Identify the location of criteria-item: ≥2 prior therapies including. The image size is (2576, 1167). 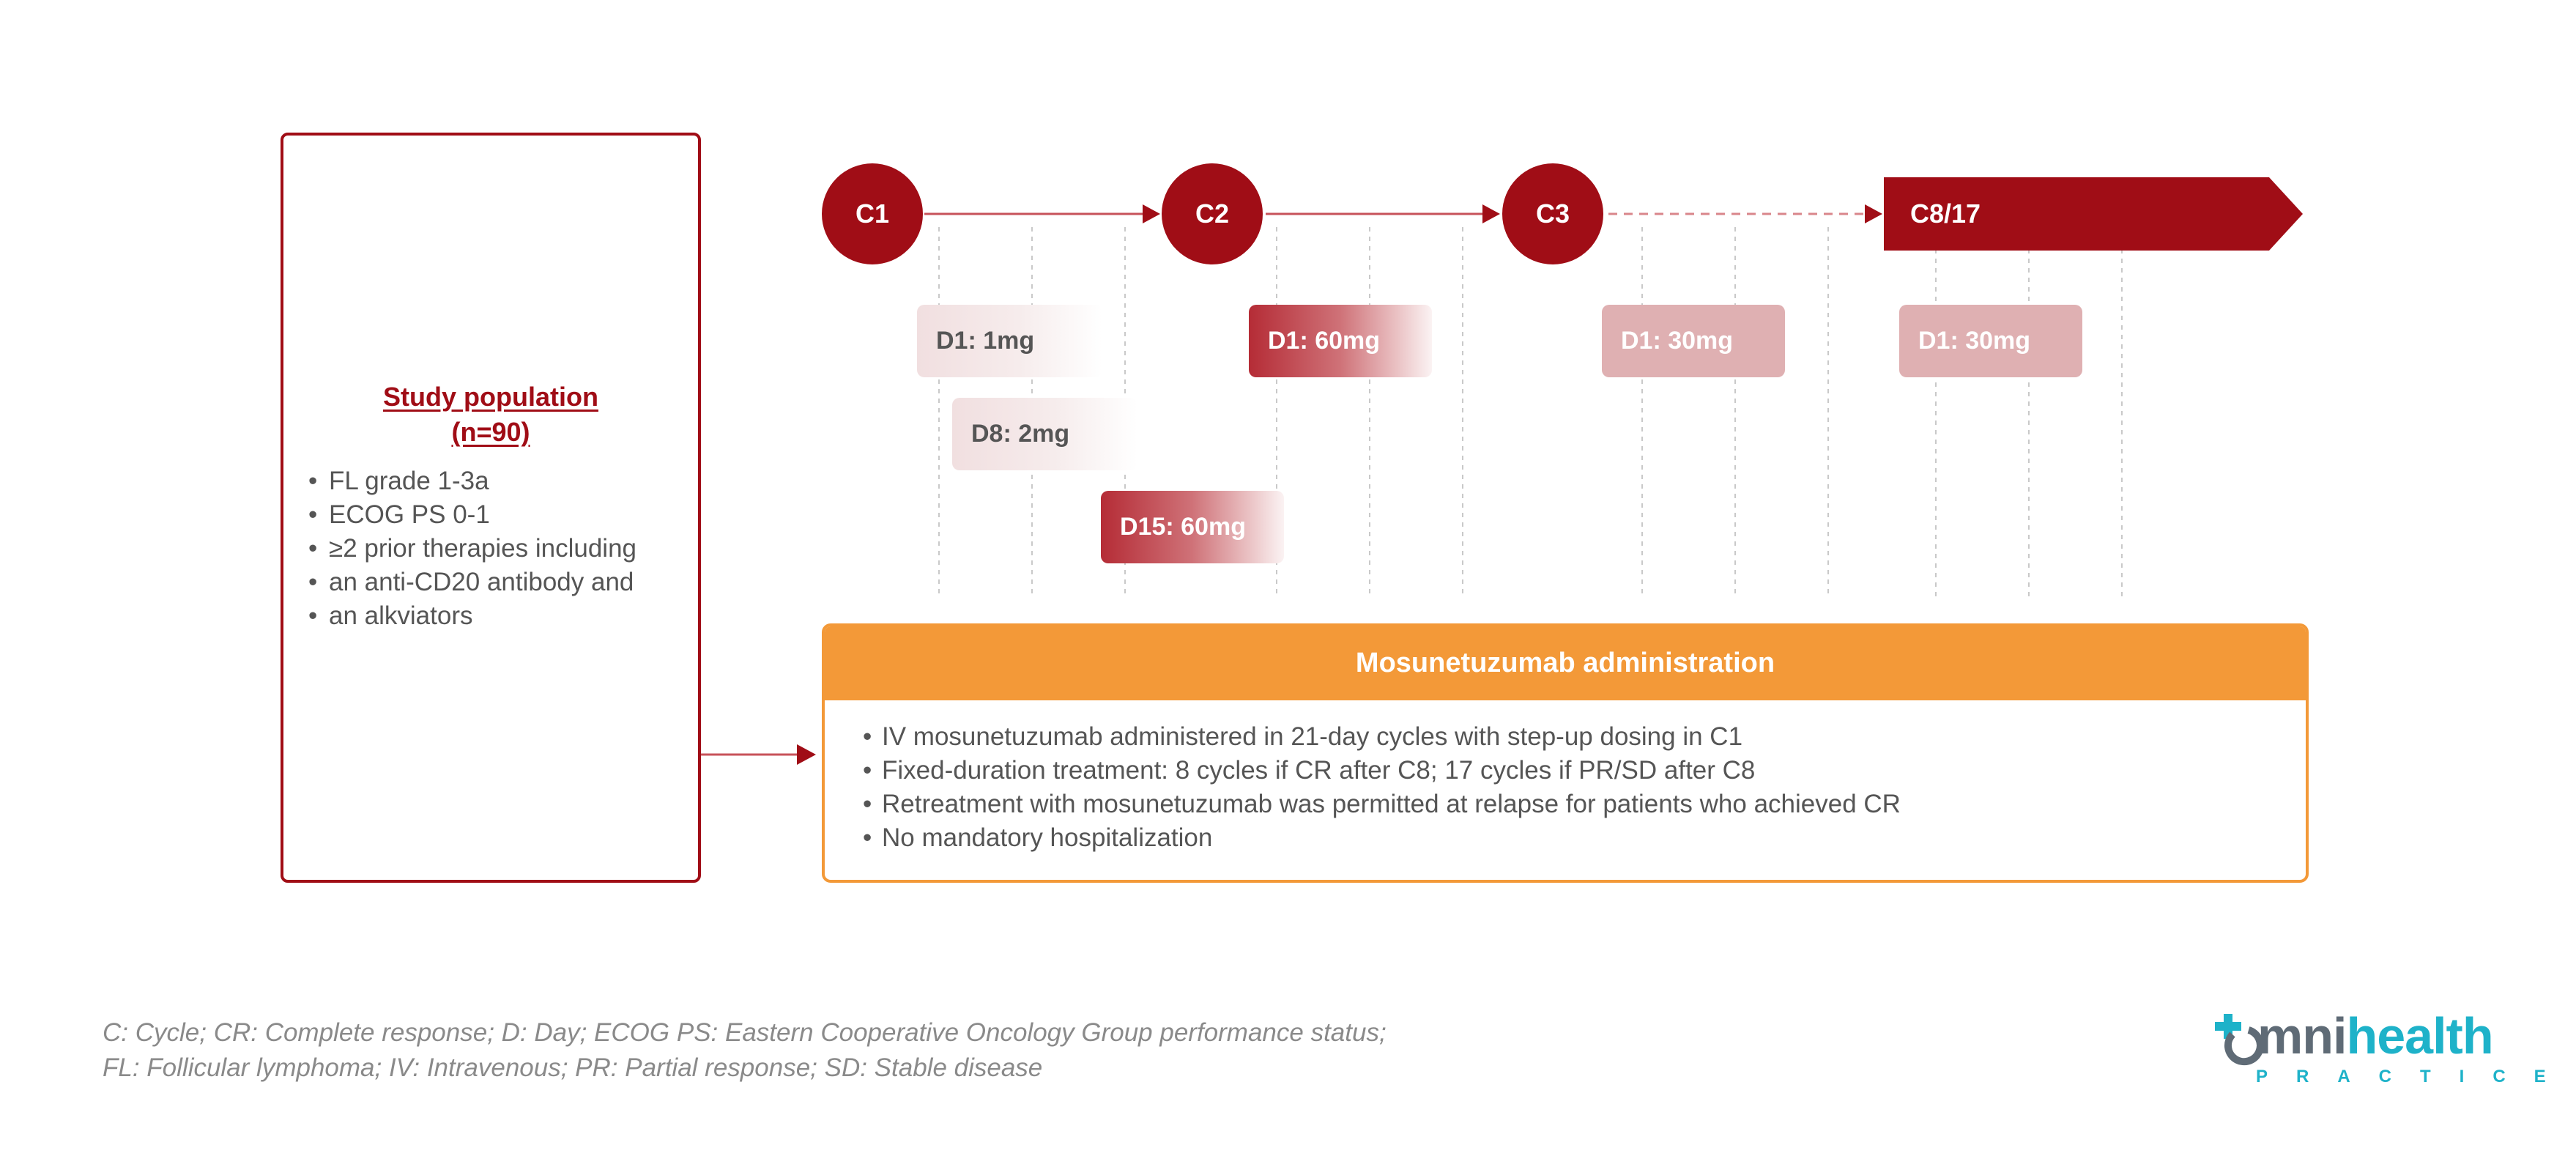
(494, 549).